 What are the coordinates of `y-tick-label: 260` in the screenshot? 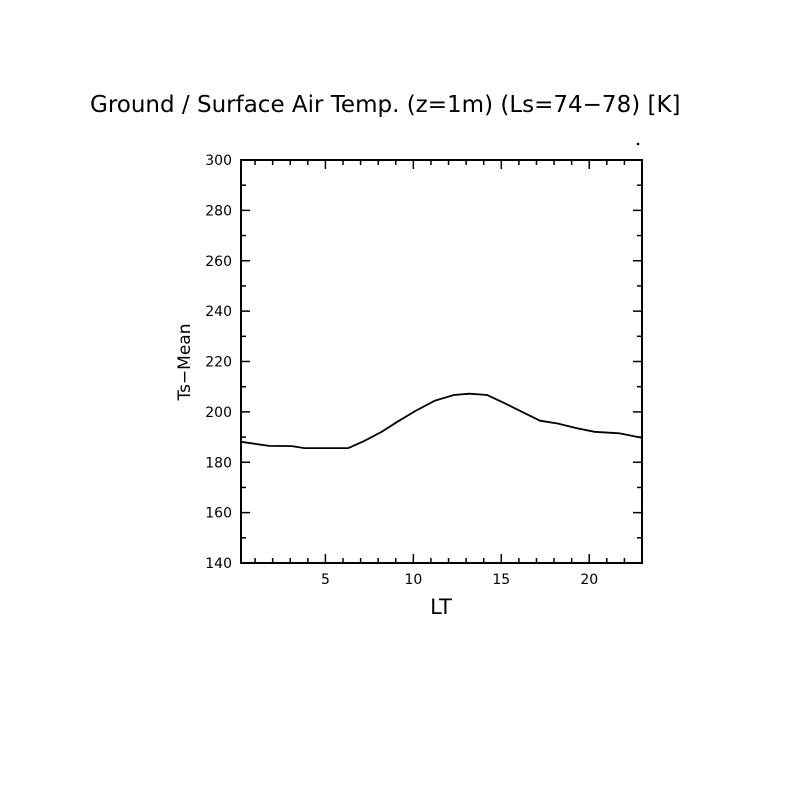 It's located at (218, 262).